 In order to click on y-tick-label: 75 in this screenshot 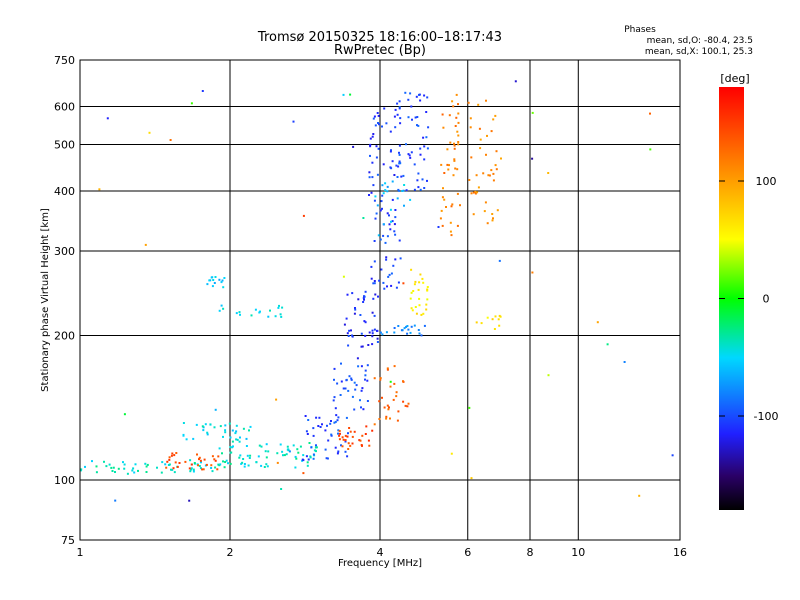, I will do `click(68, 540)`.